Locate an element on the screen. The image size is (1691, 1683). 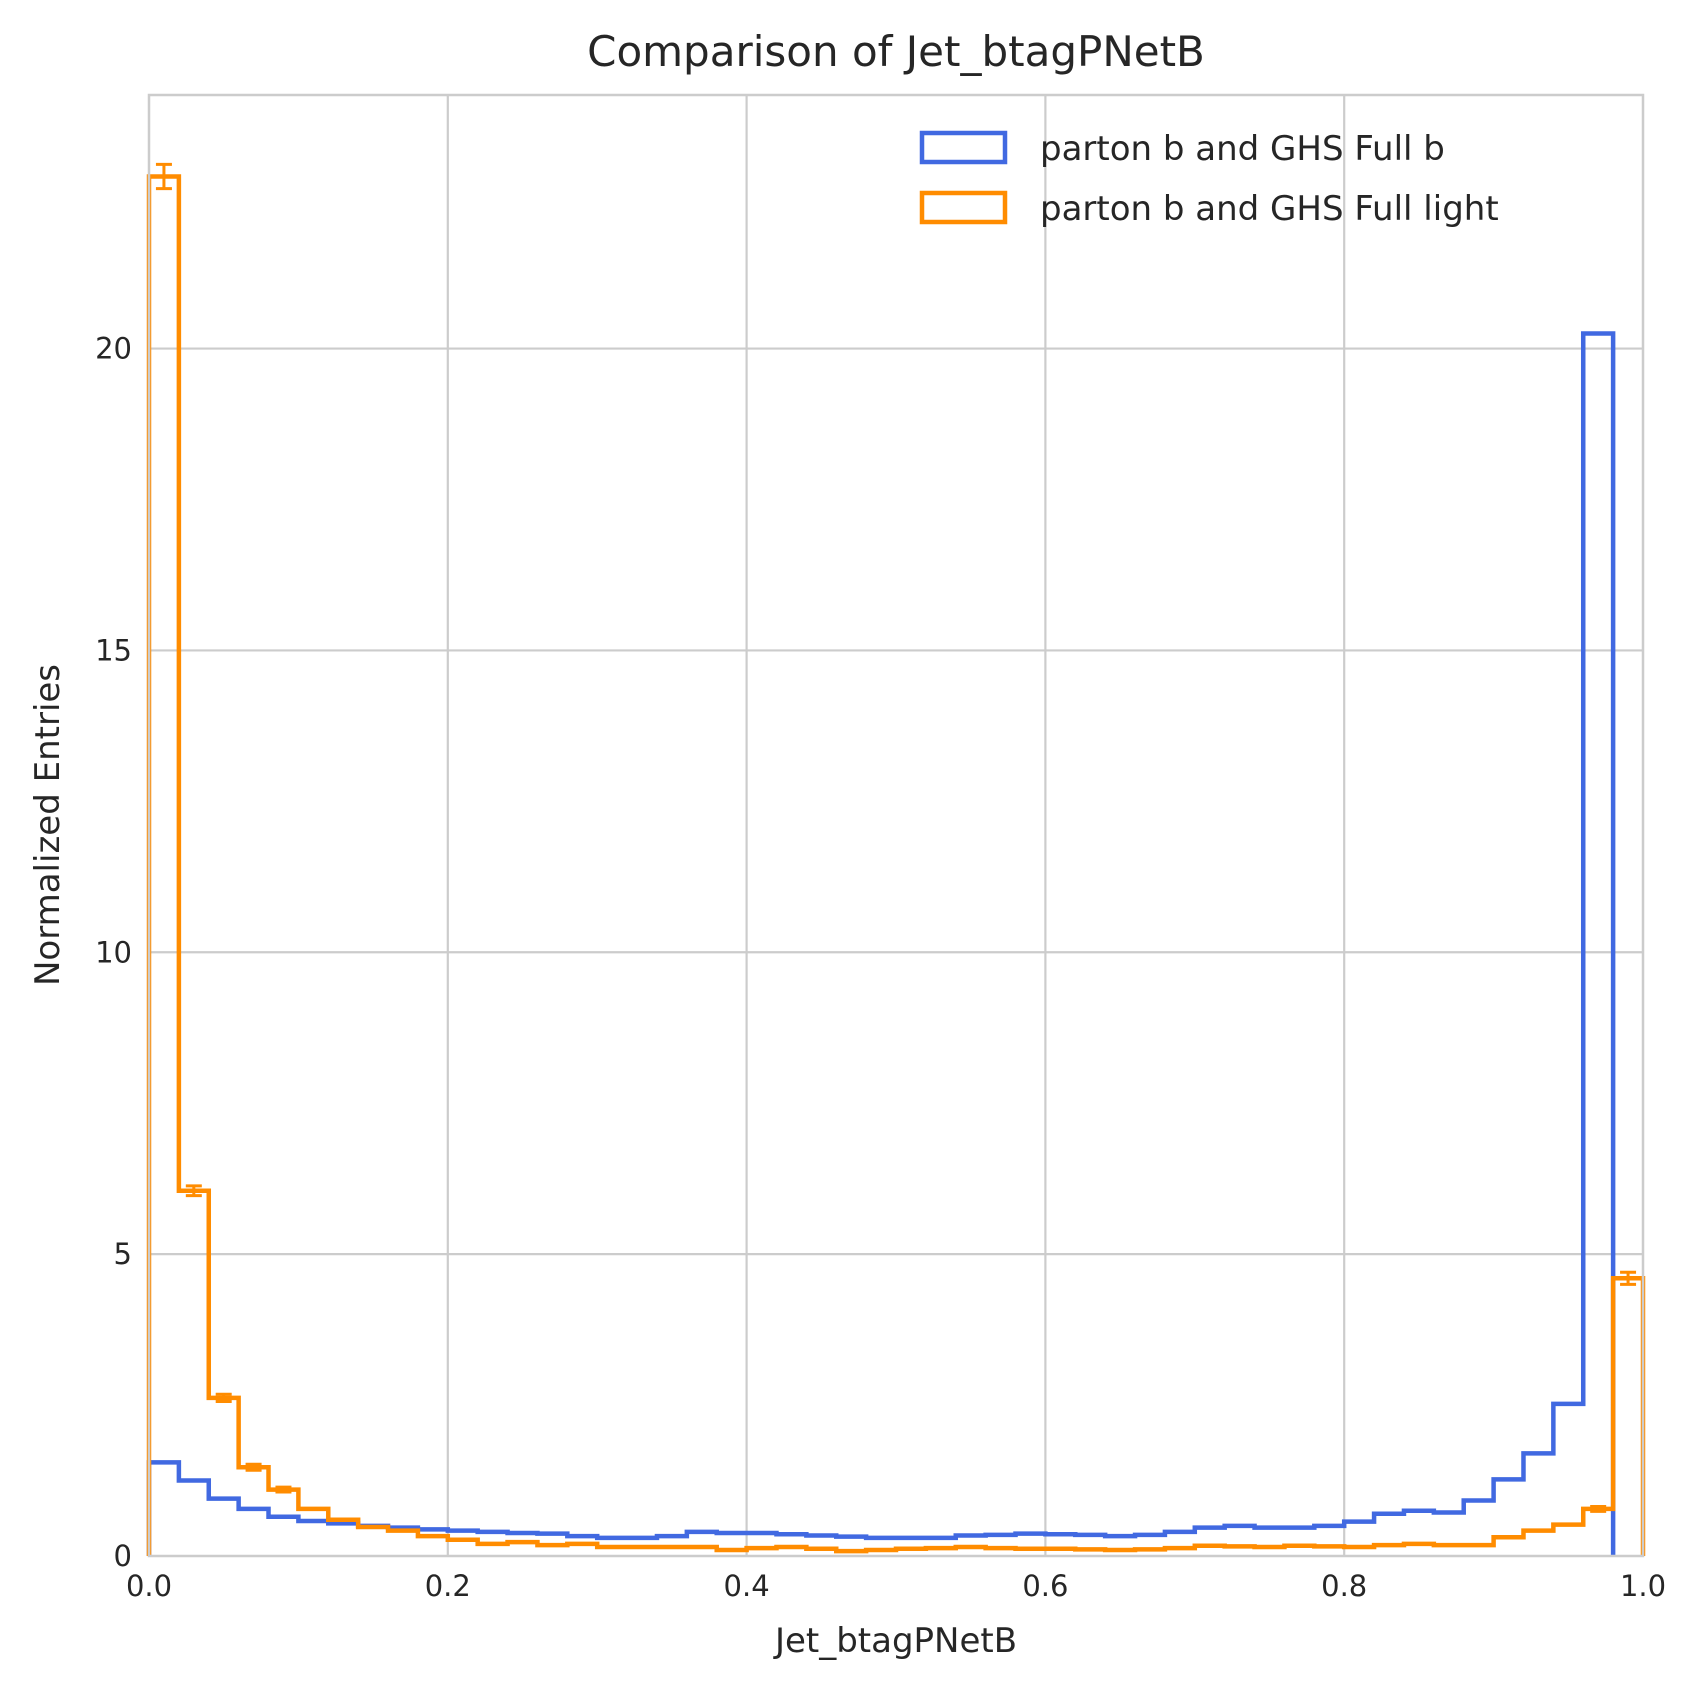
x-axis-label: Jet_btagPNetB is located at coordinates (895, 1641).